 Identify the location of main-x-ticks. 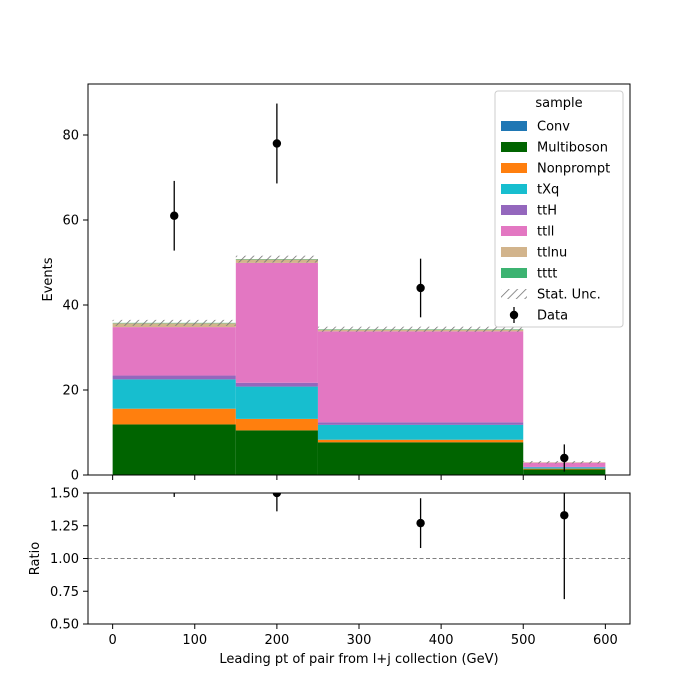
(359, 477).